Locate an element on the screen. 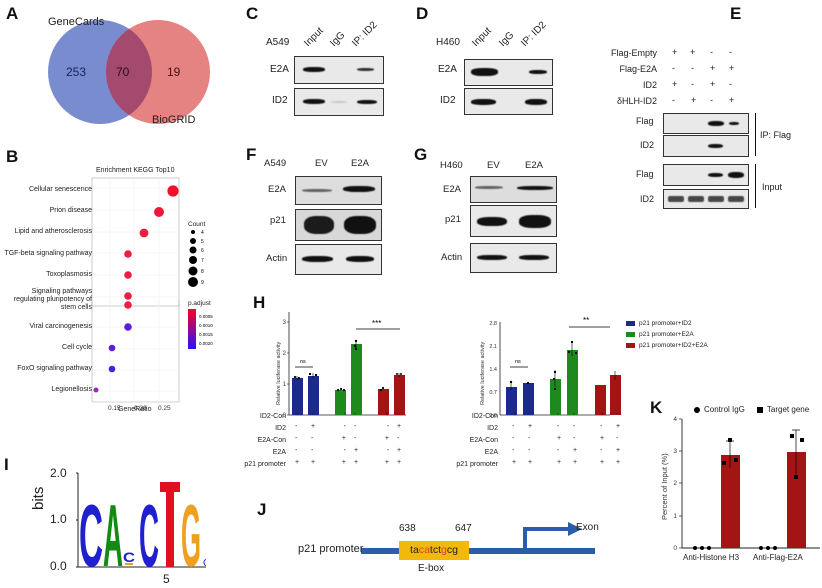 The image size is (822, 588). h-ylabel: Relative luciferase activity is located at coordinates (279, 373).